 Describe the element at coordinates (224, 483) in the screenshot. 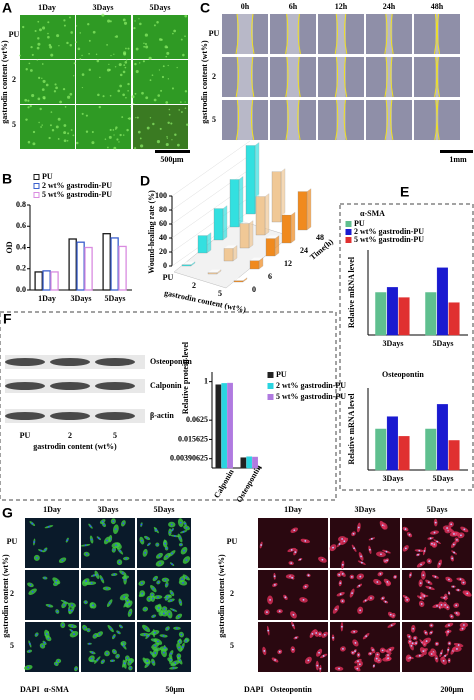

I see `x-tick-label: Calponin` at that location.